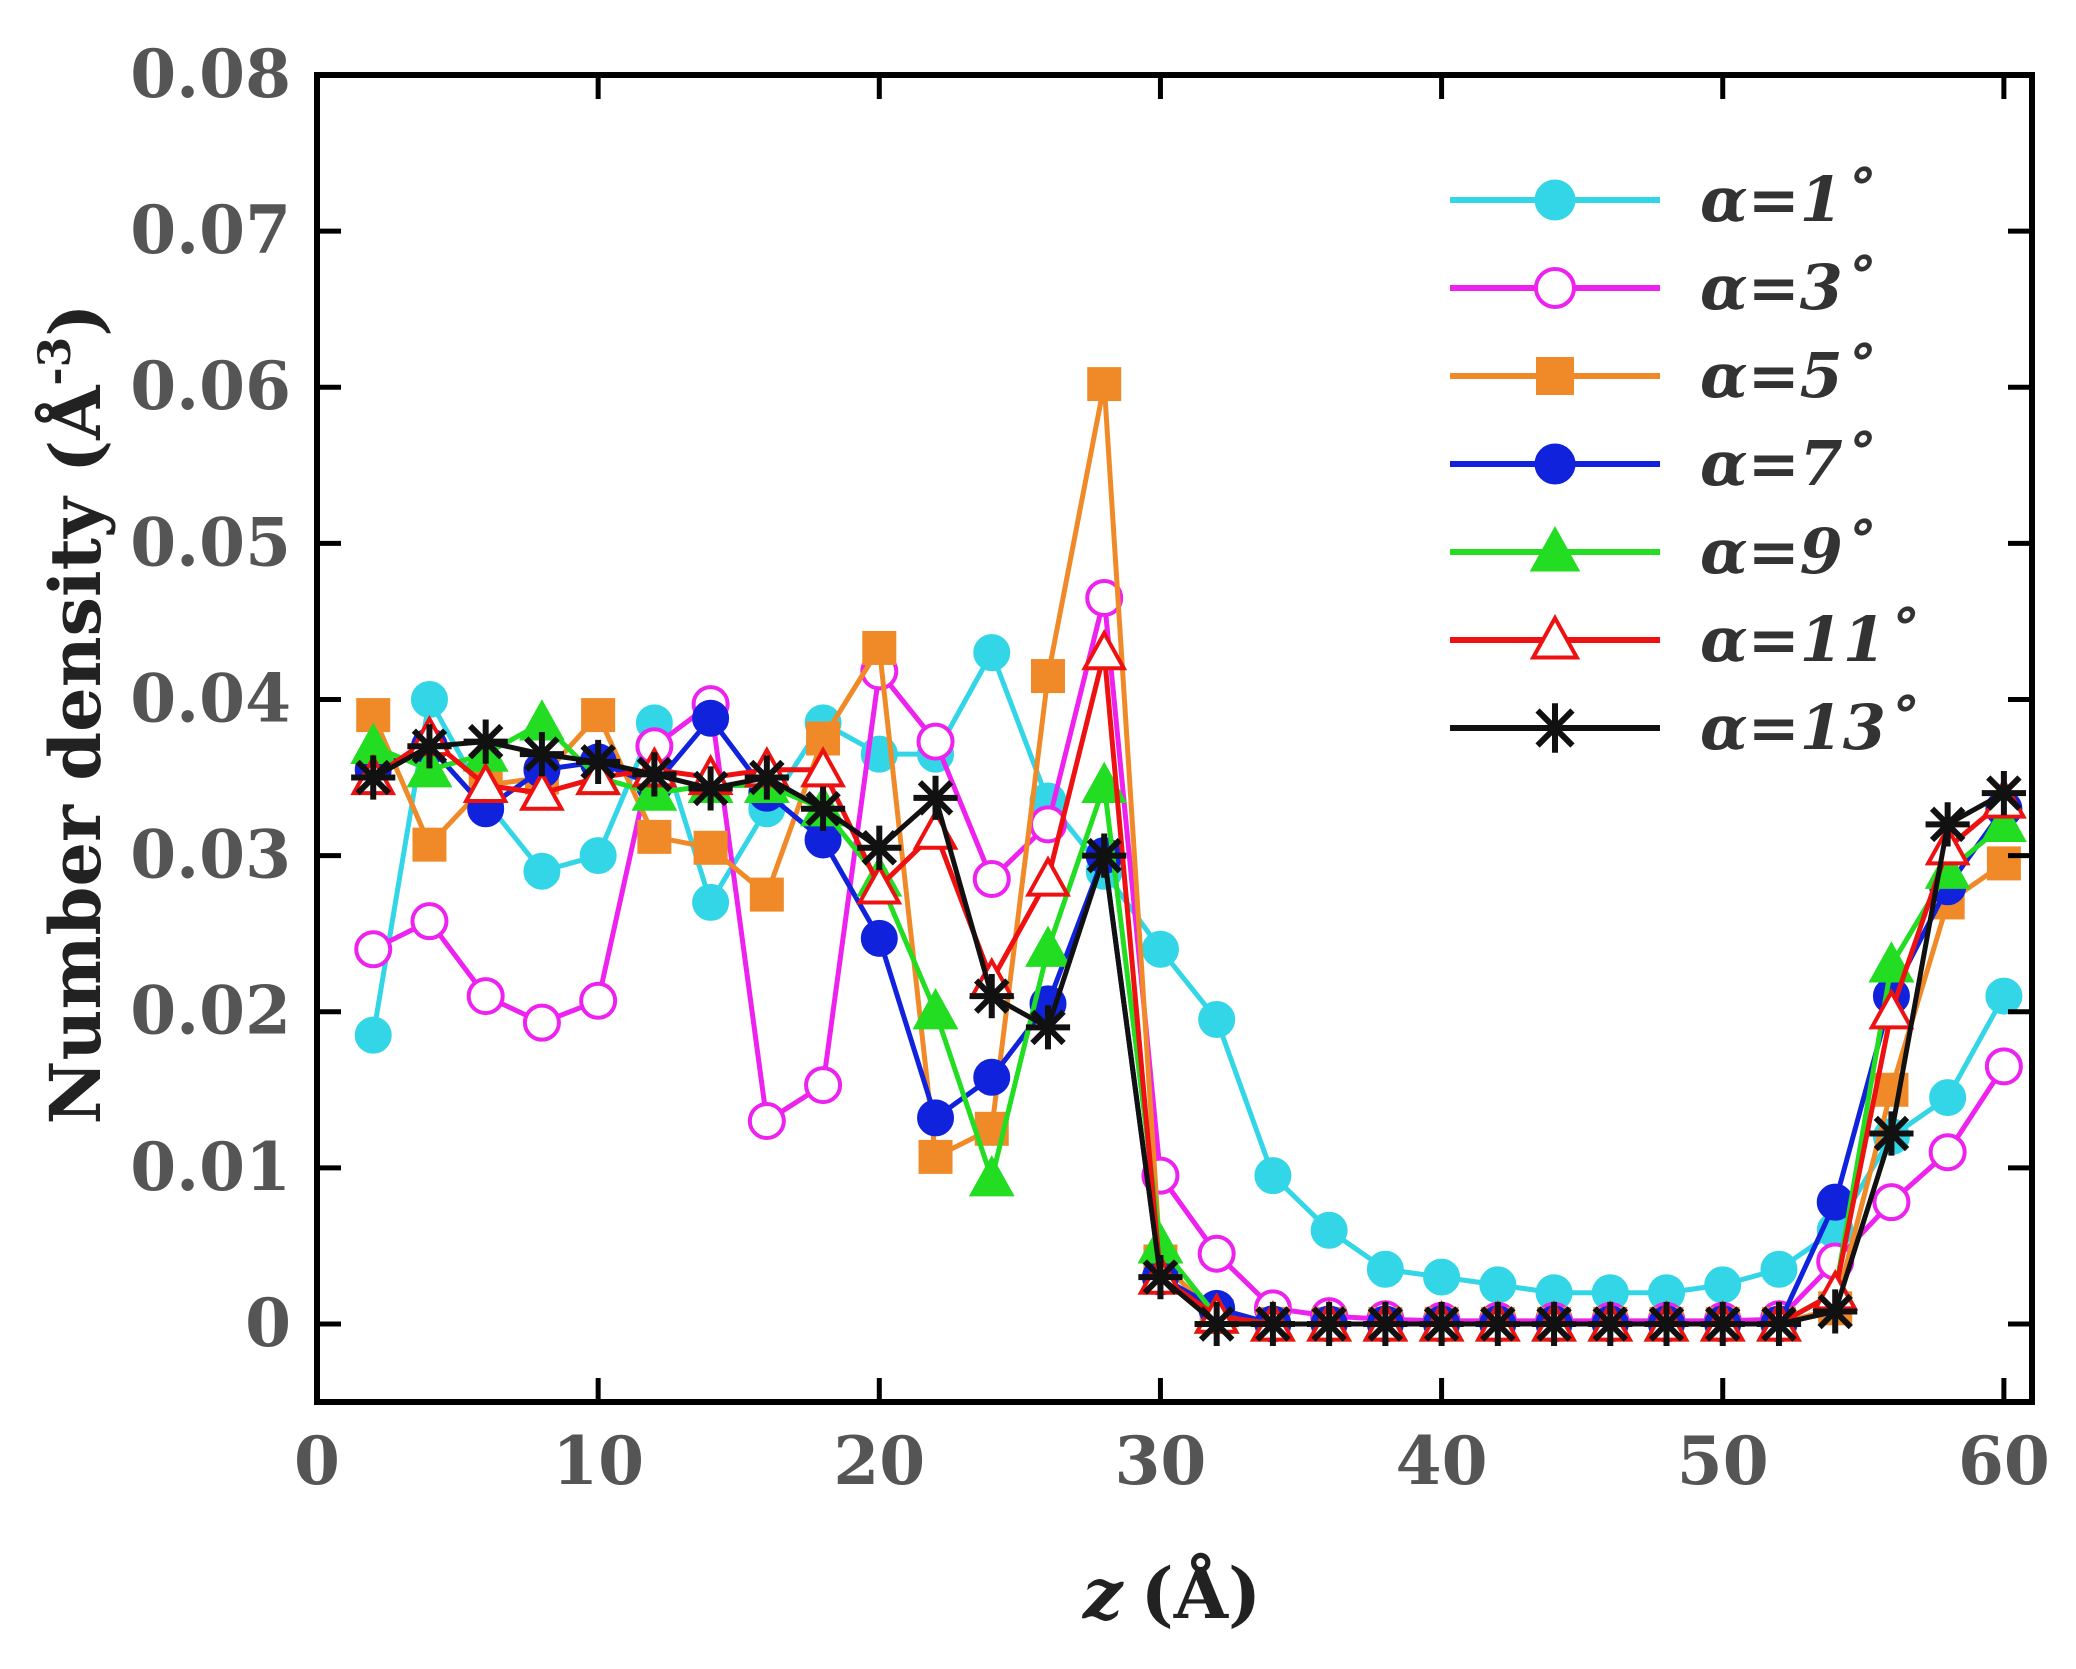 This screenshot has width=2076, height=1669. What do you see at coordinates (1442, 1461) in the screenshot?
I see `x-tick-label: 40` at bounding box center [1442, 1461].